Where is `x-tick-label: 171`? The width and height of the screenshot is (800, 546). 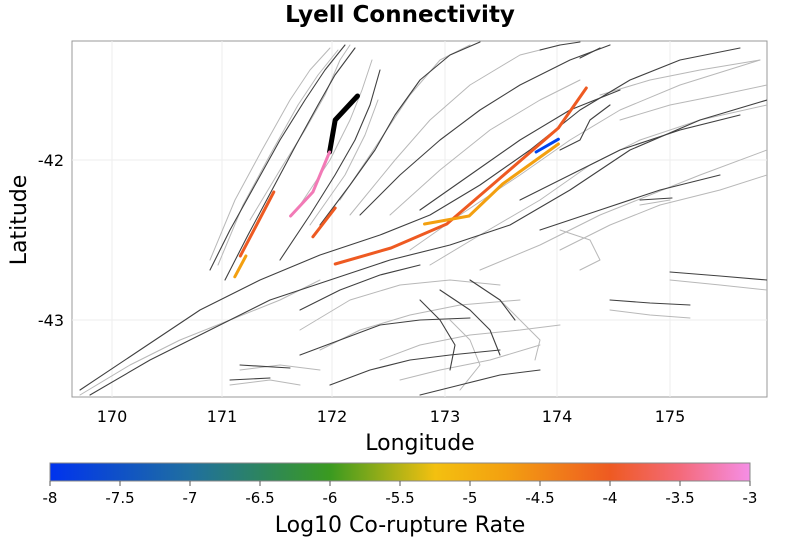 x-tick-label: 171 is located at coordinates (222, 416).